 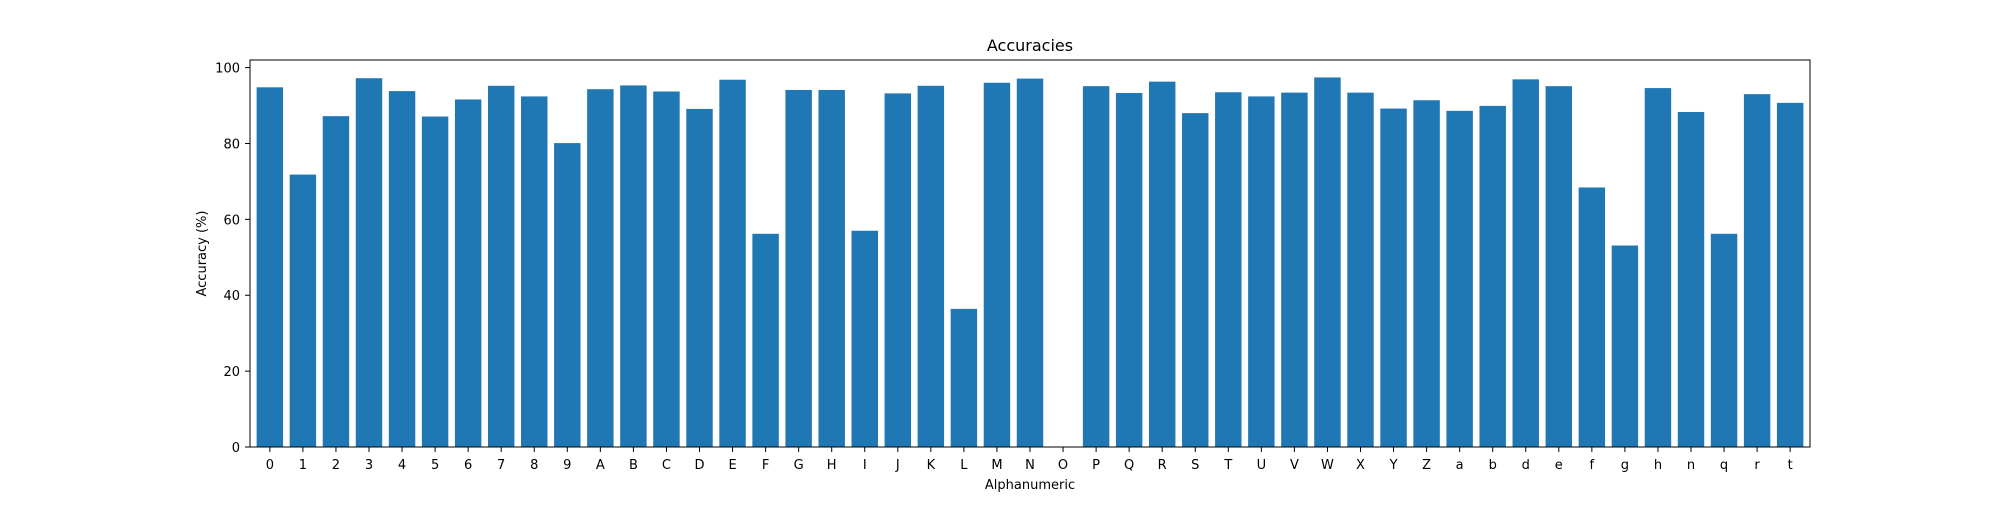 What do you see at coordinates (501, 465) in the screenshot?
I see `x-tick-label: 7` at bounding box center [501, 465].